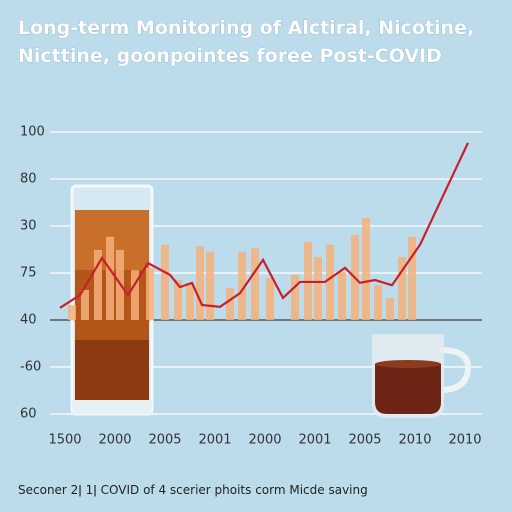  Describe the element at coordinates (28, 320) in the screenshot. I see `y-tick-label: 40` at that location.